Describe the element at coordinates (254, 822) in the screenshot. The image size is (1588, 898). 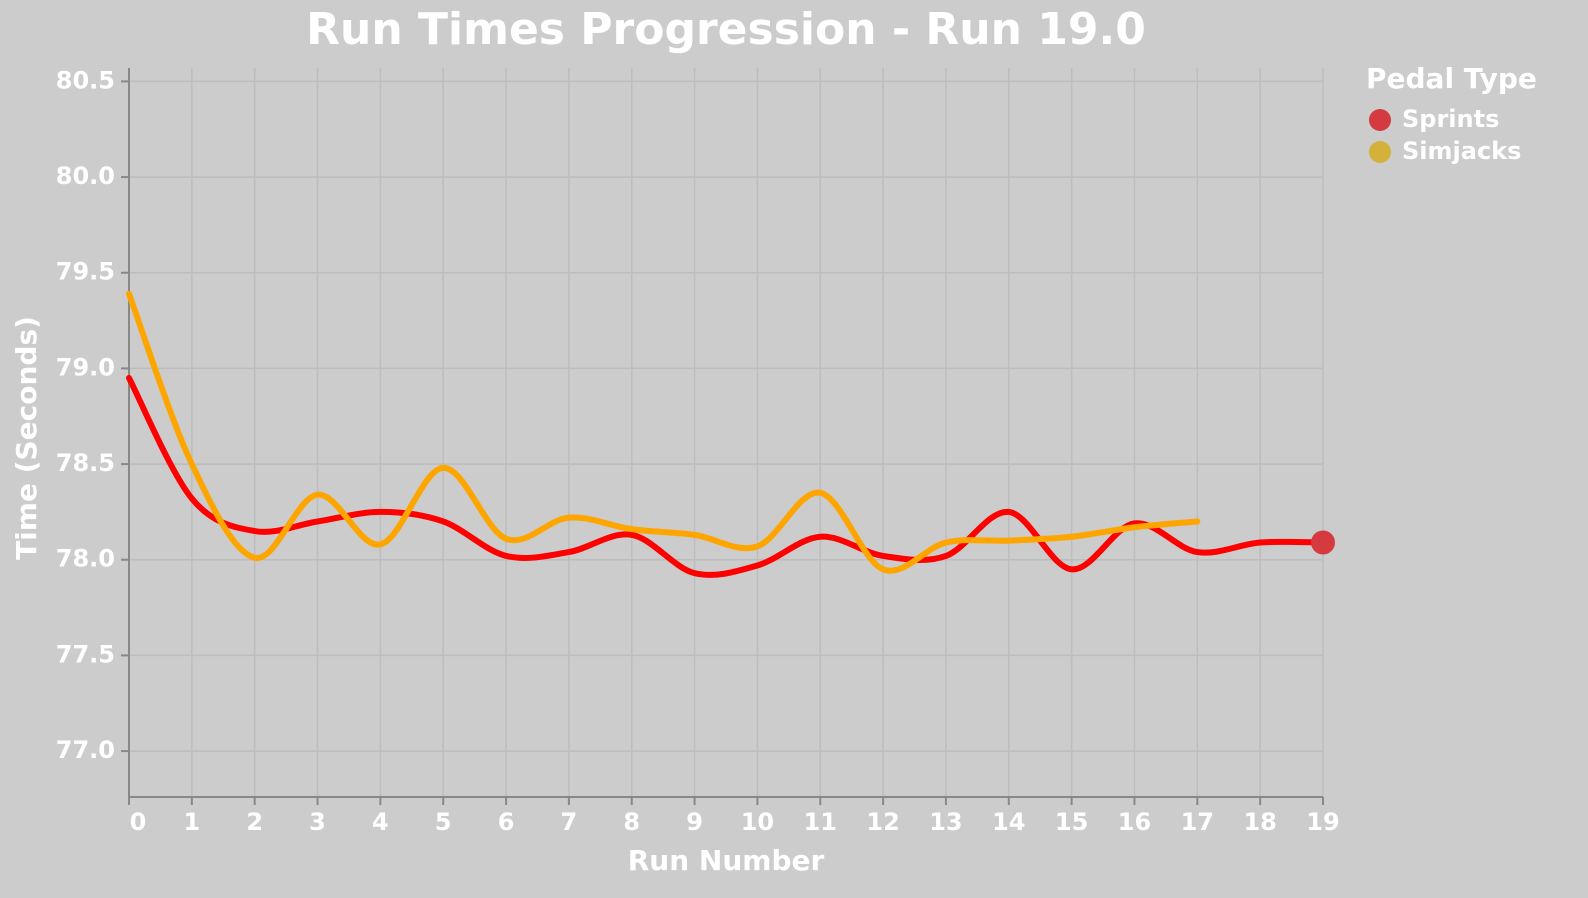
I see `x-tick-label: 2` at that location.